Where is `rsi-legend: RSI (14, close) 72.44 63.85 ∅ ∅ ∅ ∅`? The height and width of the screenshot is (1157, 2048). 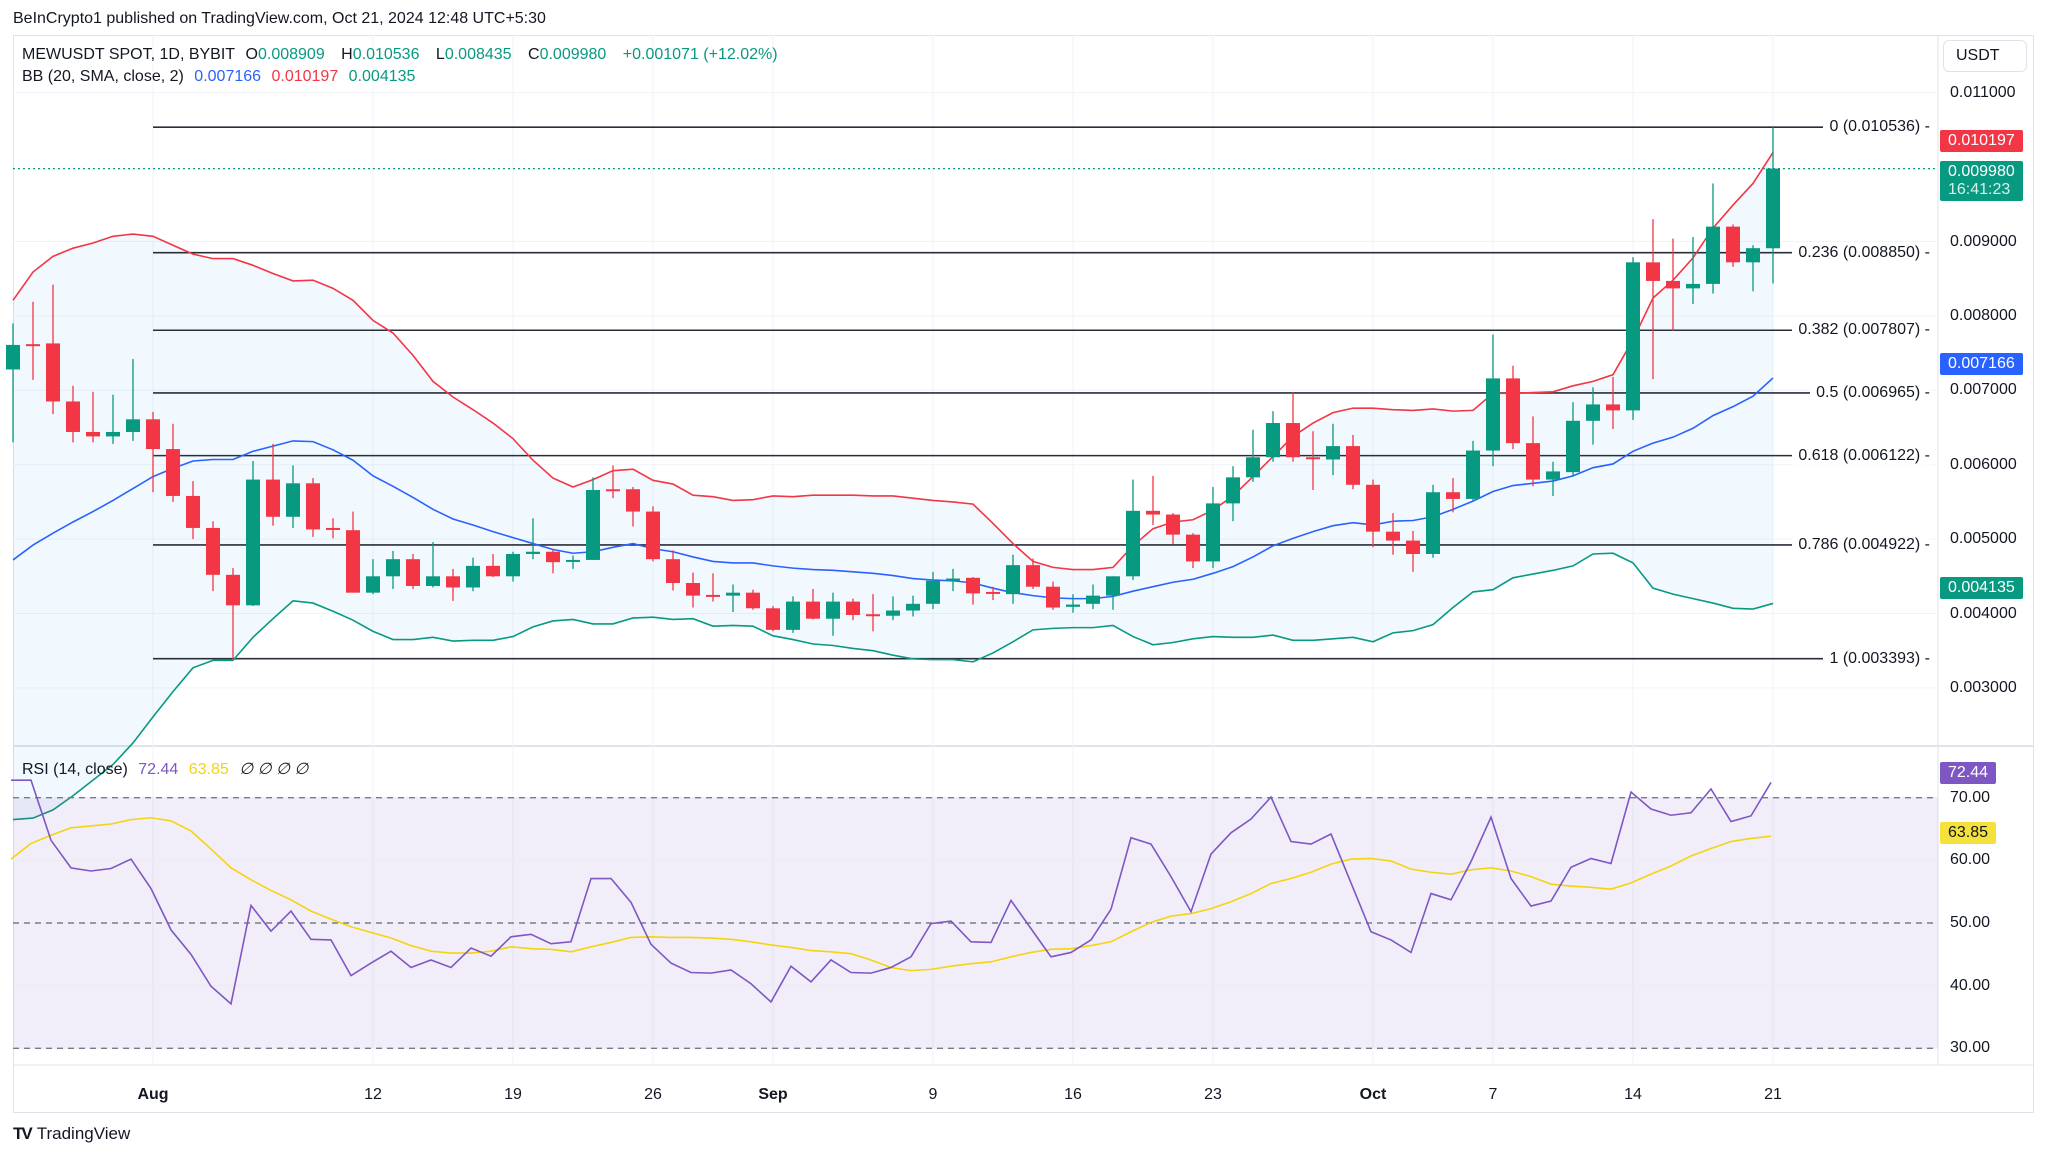
rsi-legend: RSI (14, close) 72.44 63.85 ∅ ∅ ∅ ∅ is located at coordinates (168, 769).